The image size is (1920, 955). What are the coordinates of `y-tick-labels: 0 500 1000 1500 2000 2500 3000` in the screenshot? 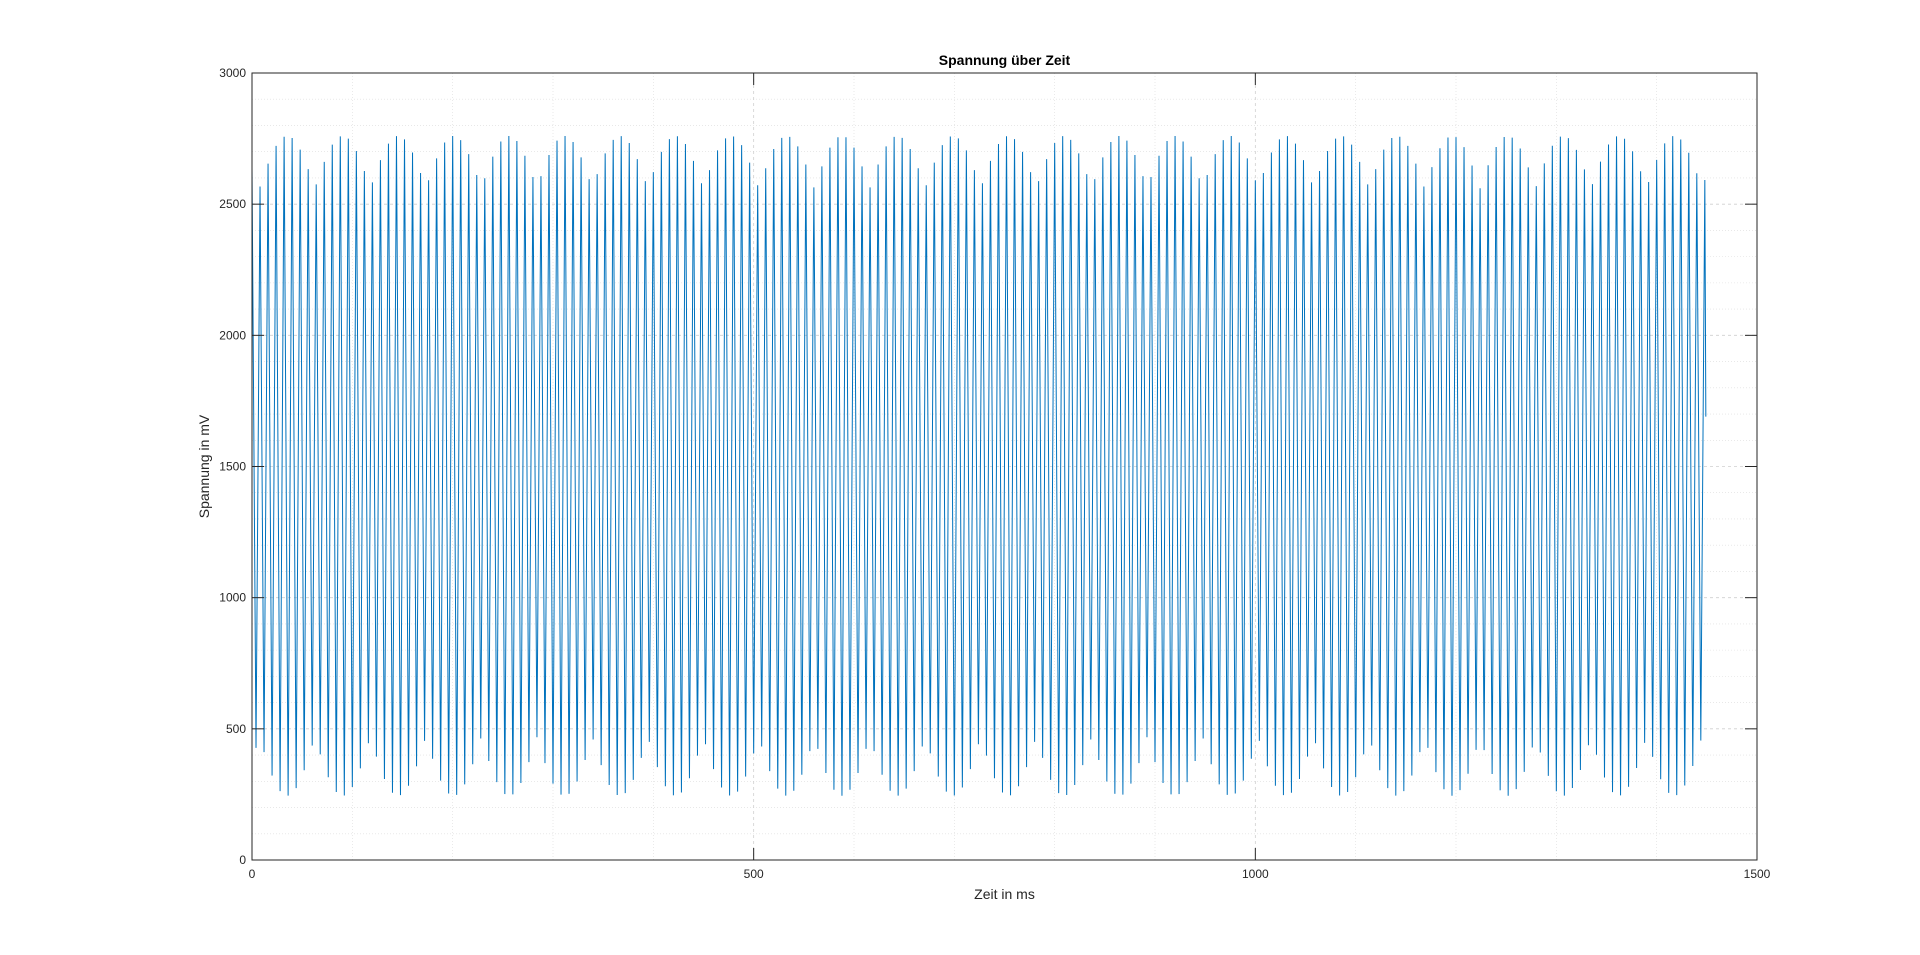 It's located at (232, 466).